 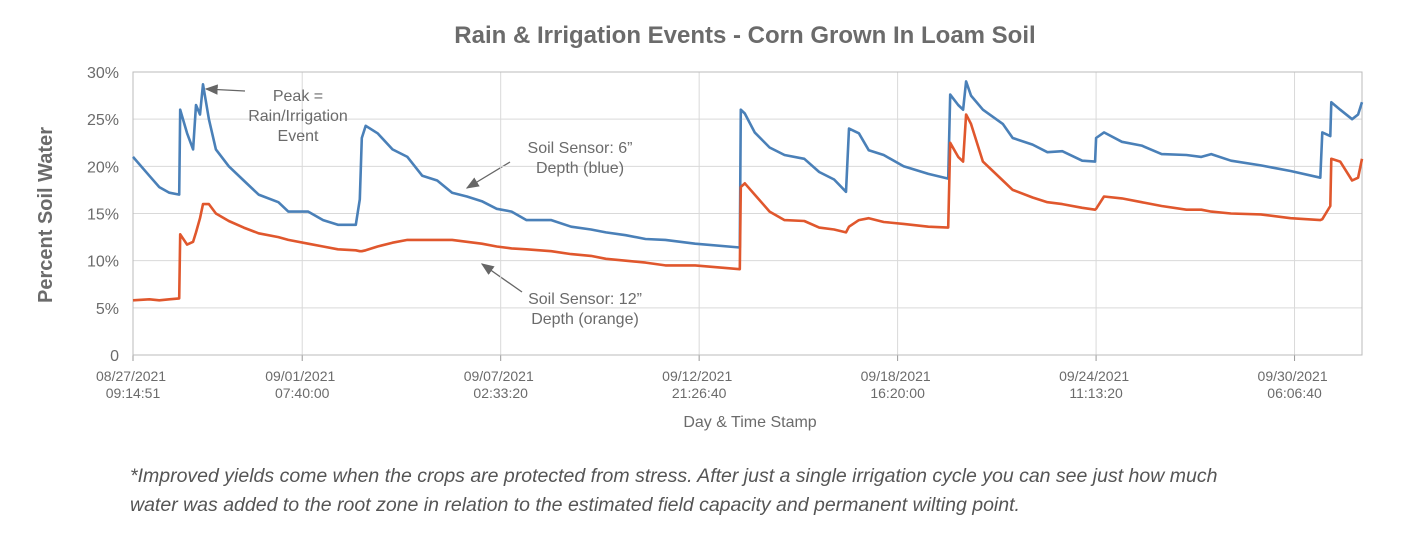 I want to click on annotation: Peak =, so click(x=298, y=96).